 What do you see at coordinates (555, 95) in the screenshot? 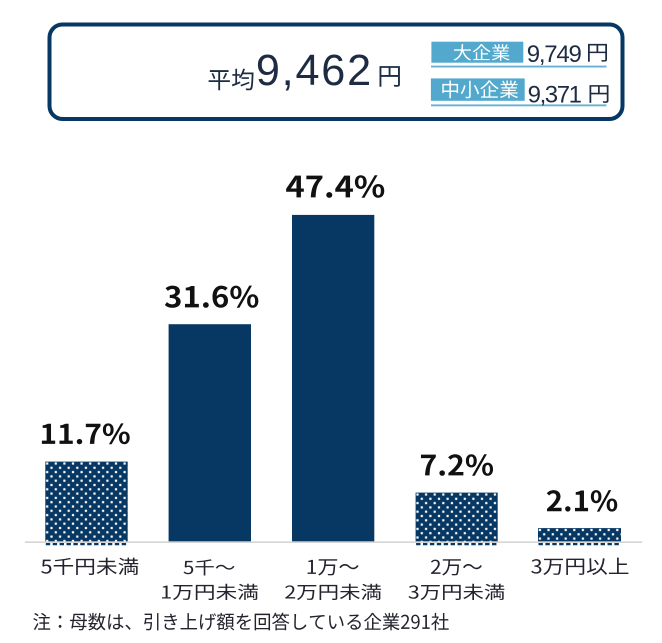
I see `svg-text: 9,371` at bounding box center [555, 95].